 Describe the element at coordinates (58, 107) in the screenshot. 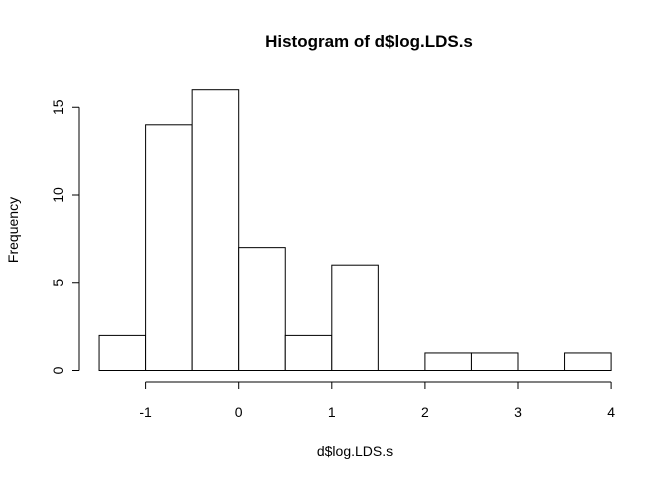

I see `y-tick-label: 15` at that location.